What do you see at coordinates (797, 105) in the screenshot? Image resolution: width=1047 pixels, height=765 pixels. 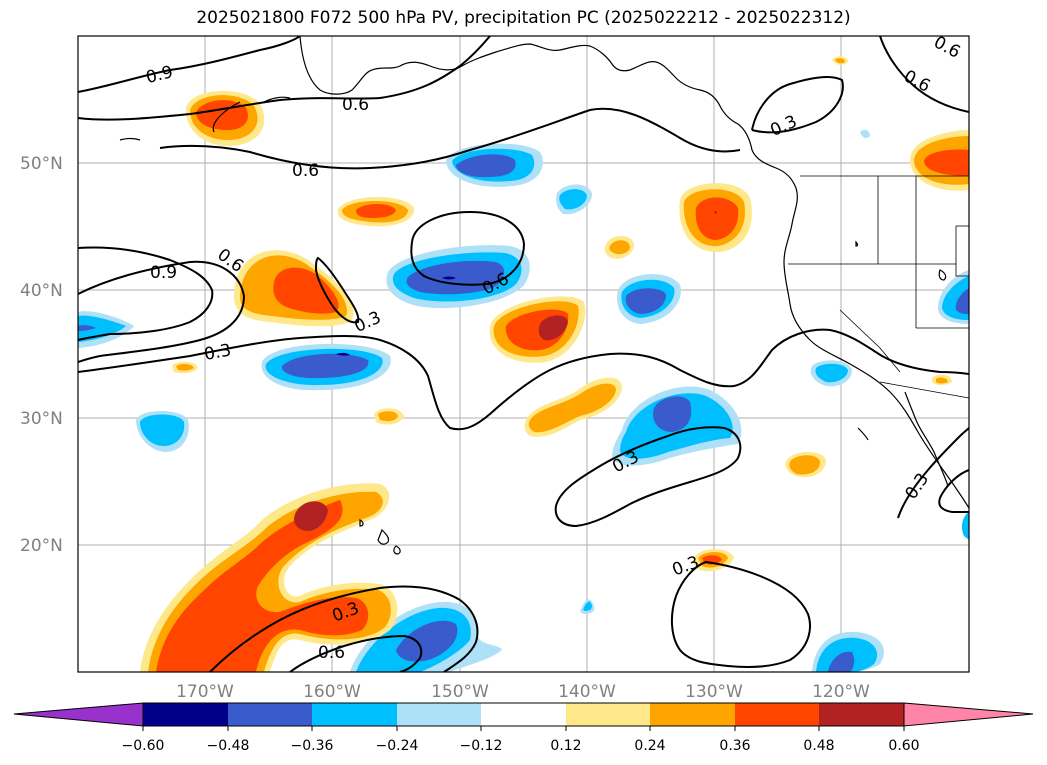 I see `pv-contour-03-bc` at bounding box center [797, 105].